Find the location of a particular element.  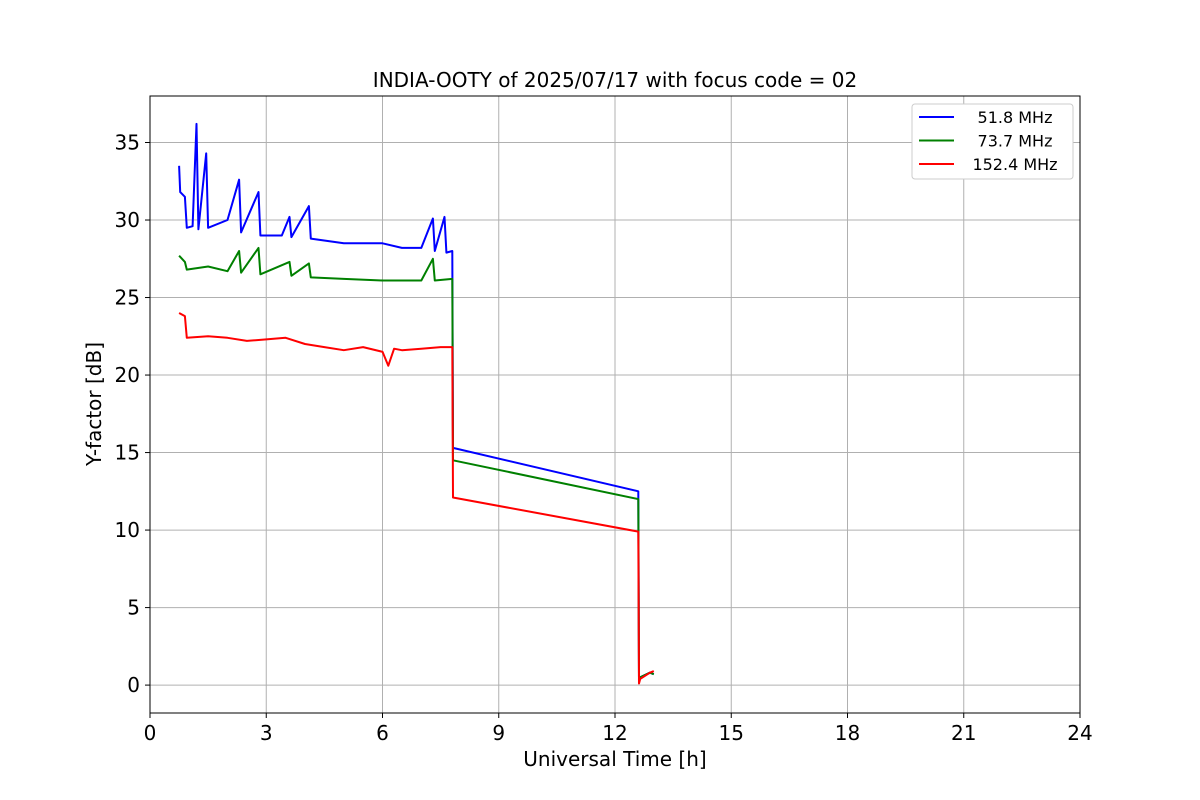

legend-box is located at coordinates (992, 141).